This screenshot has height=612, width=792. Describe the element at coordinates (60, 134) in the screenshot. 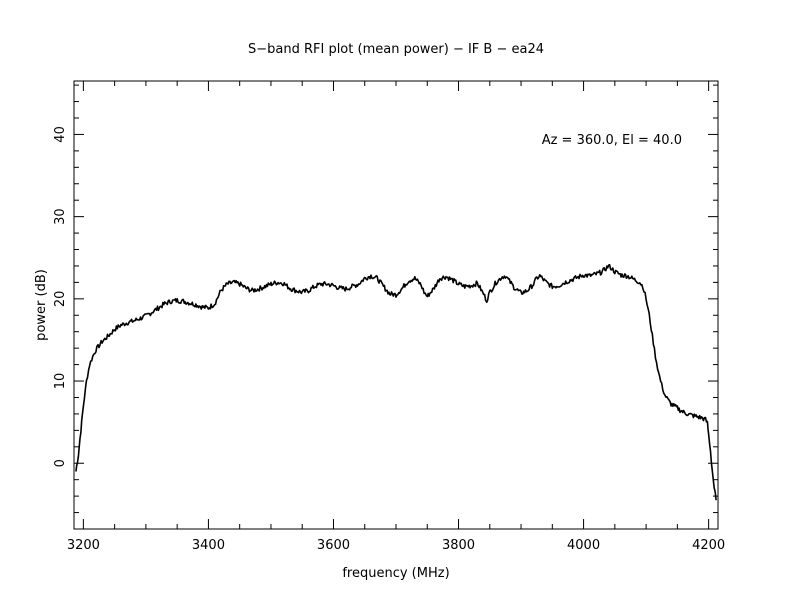

I see `y-tick-label: 40` at that location.